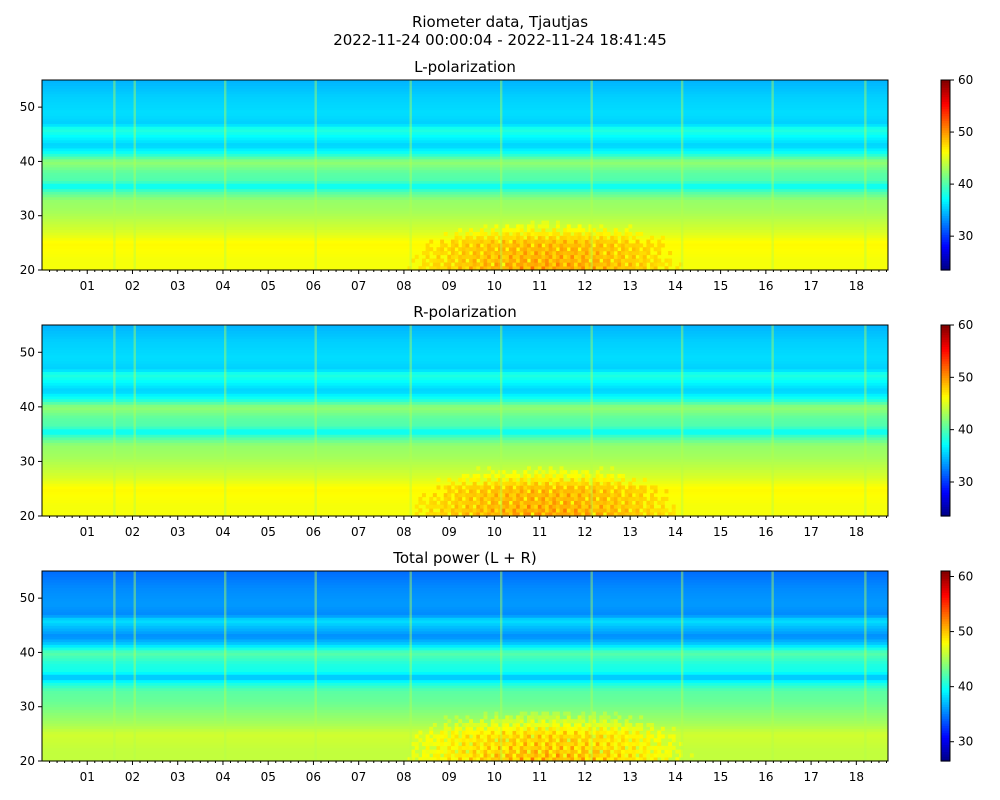  Describe the element at coordinates (403, 286) in the screenshot. I see `x-tick-label: 08` at that location.